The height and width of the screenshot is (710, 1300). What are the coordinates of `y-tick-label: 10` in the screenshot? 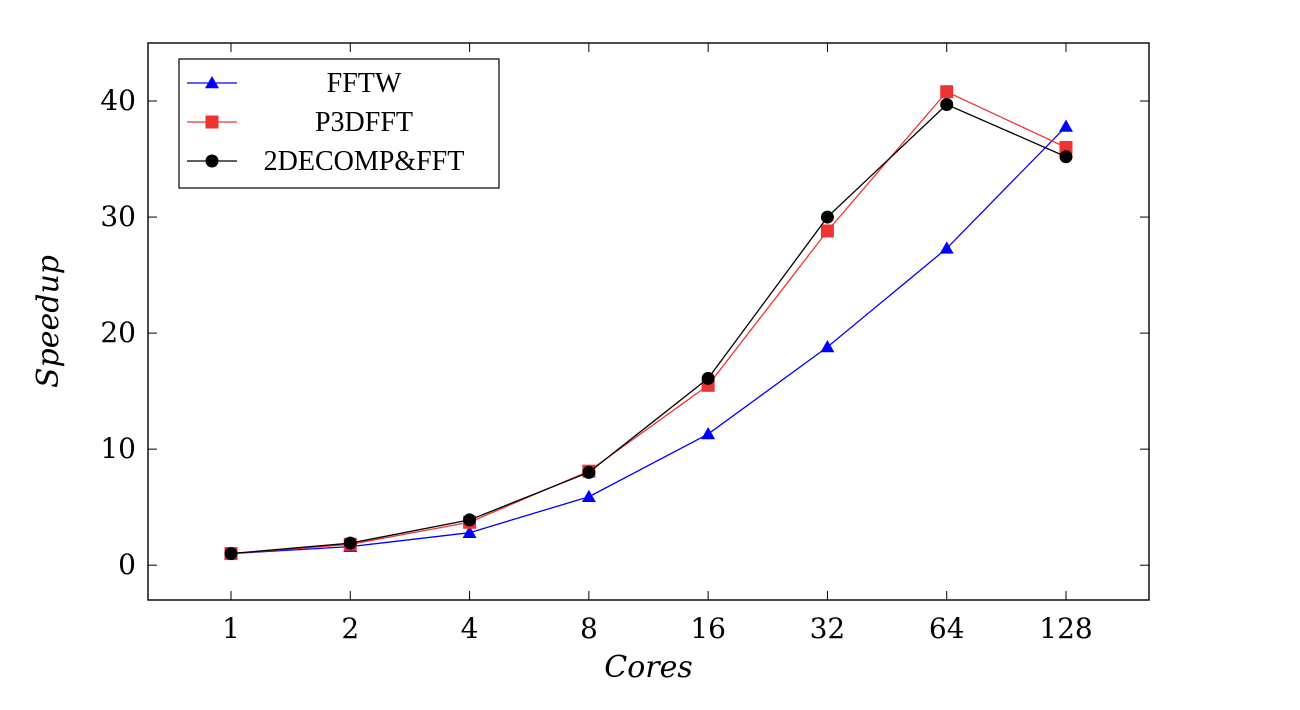 It's located at (118, 448).